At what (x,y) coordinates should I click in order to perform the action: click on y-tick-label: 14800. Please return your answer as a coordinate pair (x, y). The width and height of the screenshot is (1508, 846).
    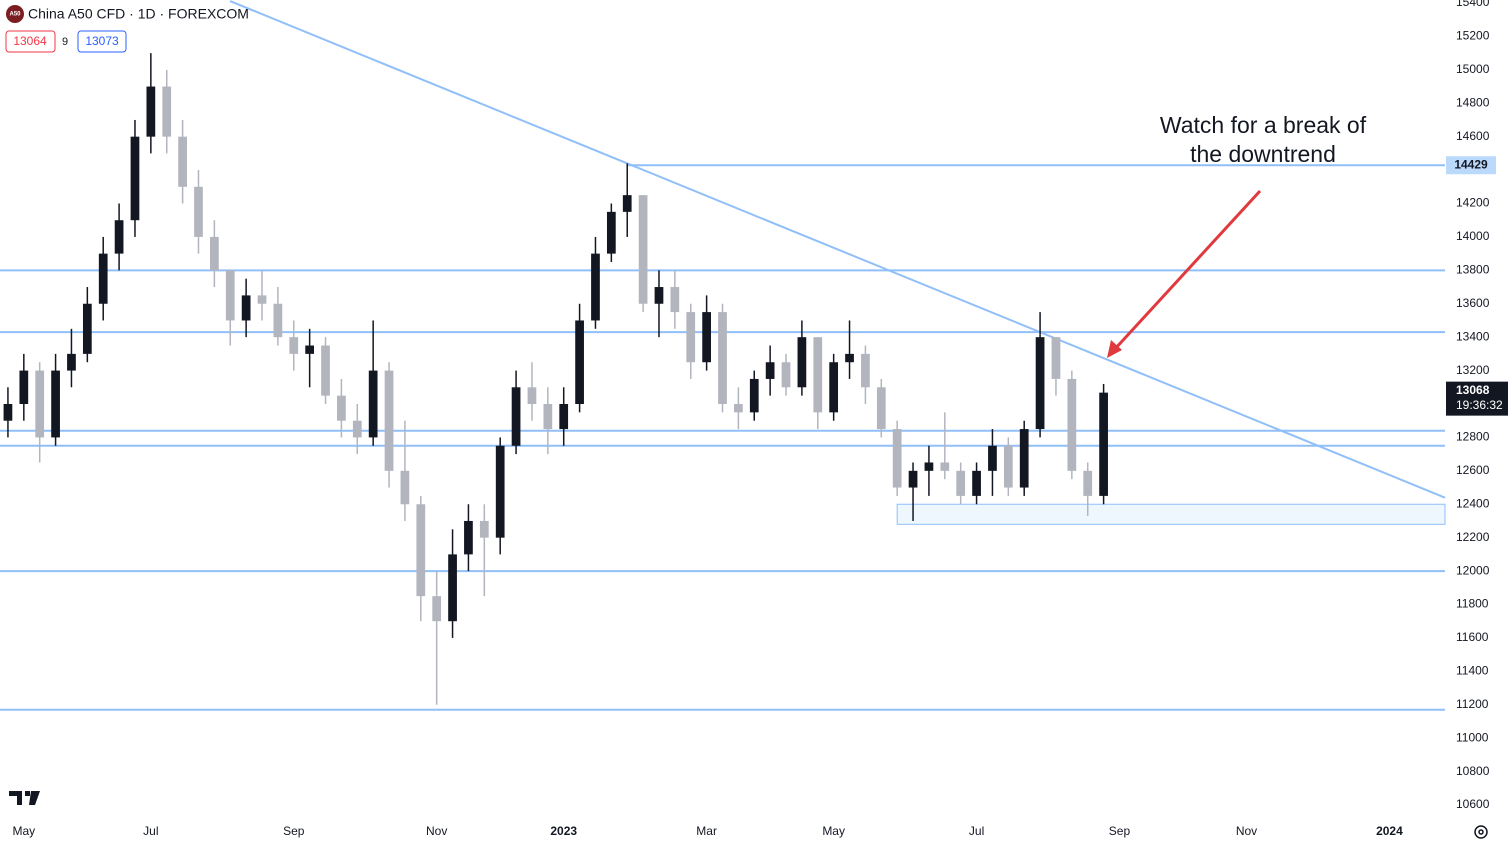
    Looking at the image, I should click on (1473, 102).